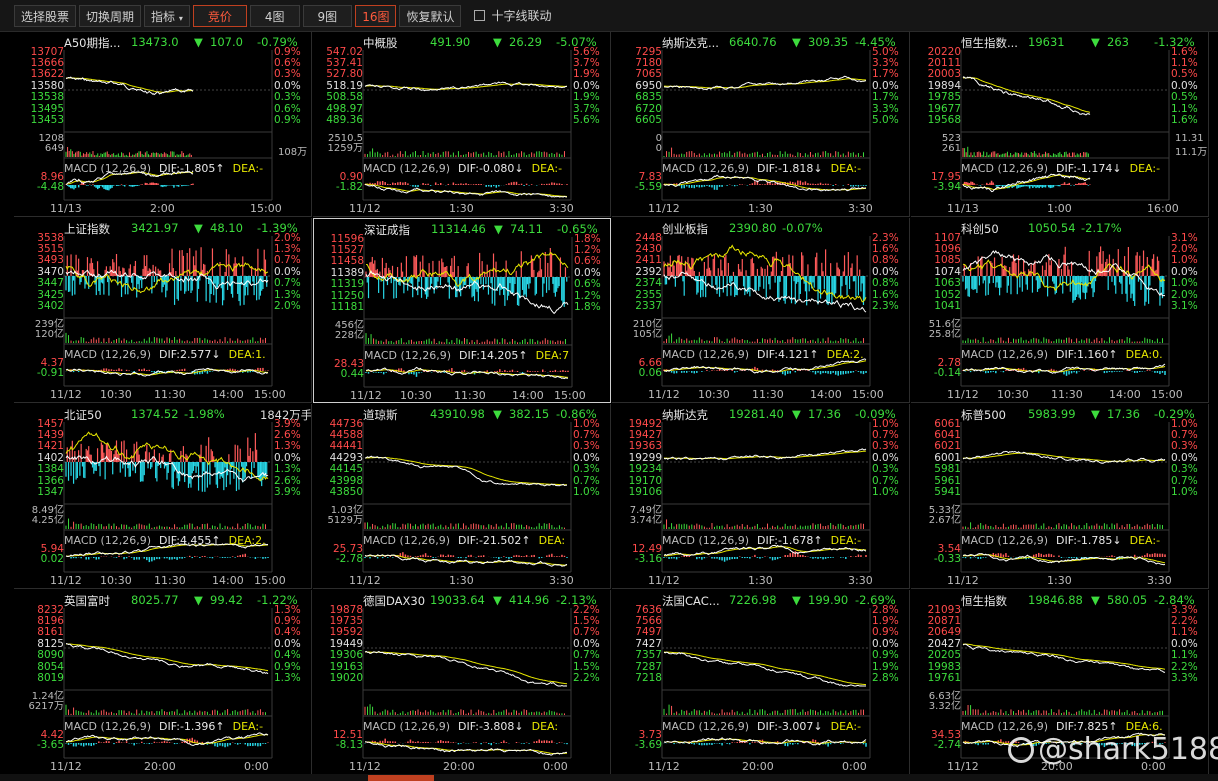  Describe the element at coordinates (768, 394) in the screenshot. I see `time-axis-label: 11:30` at that location.